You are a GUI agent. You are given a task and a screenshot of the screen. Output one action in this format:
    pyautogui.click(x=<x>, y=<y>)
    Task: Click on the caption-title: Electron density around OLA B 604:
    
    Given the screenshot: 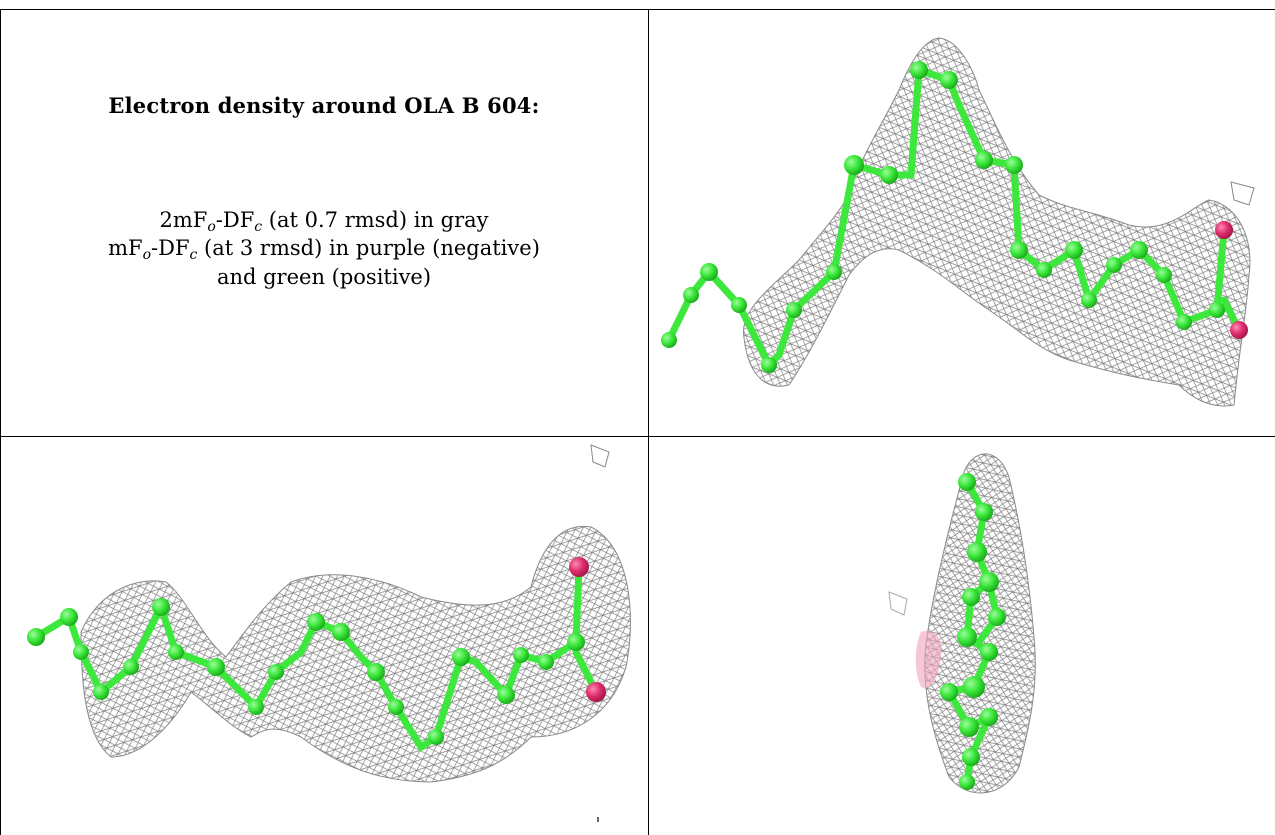 What is the action you would take?
    pyautogui.click(x=324, y=105)
    